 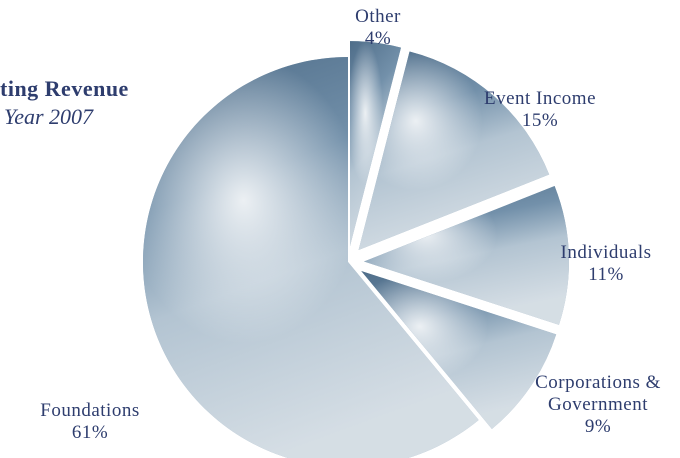 I want to click on slice-label: Foundations 61%, so click(x=90, y=422).